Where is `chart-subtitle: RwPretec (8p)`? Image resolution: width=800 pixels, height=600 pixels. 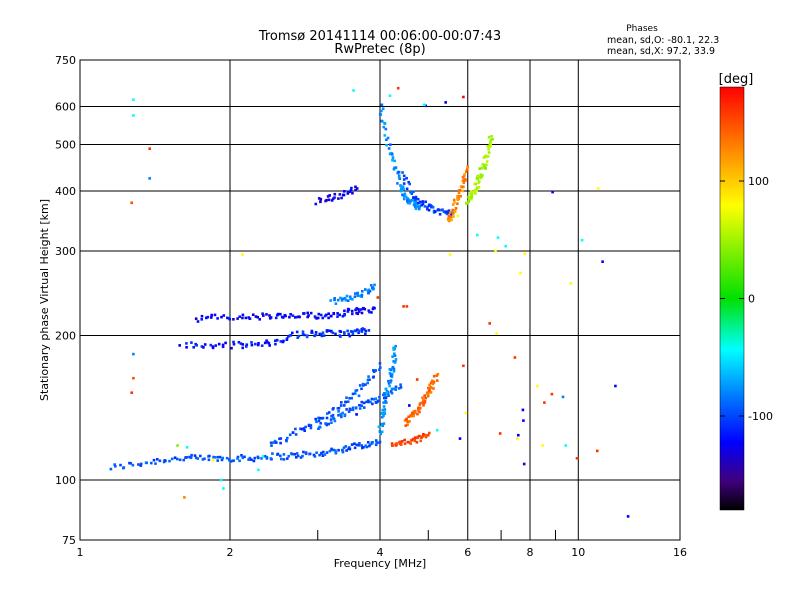
chart-subtitle: RwPretec (8p) is located at coordinates (379, 49).